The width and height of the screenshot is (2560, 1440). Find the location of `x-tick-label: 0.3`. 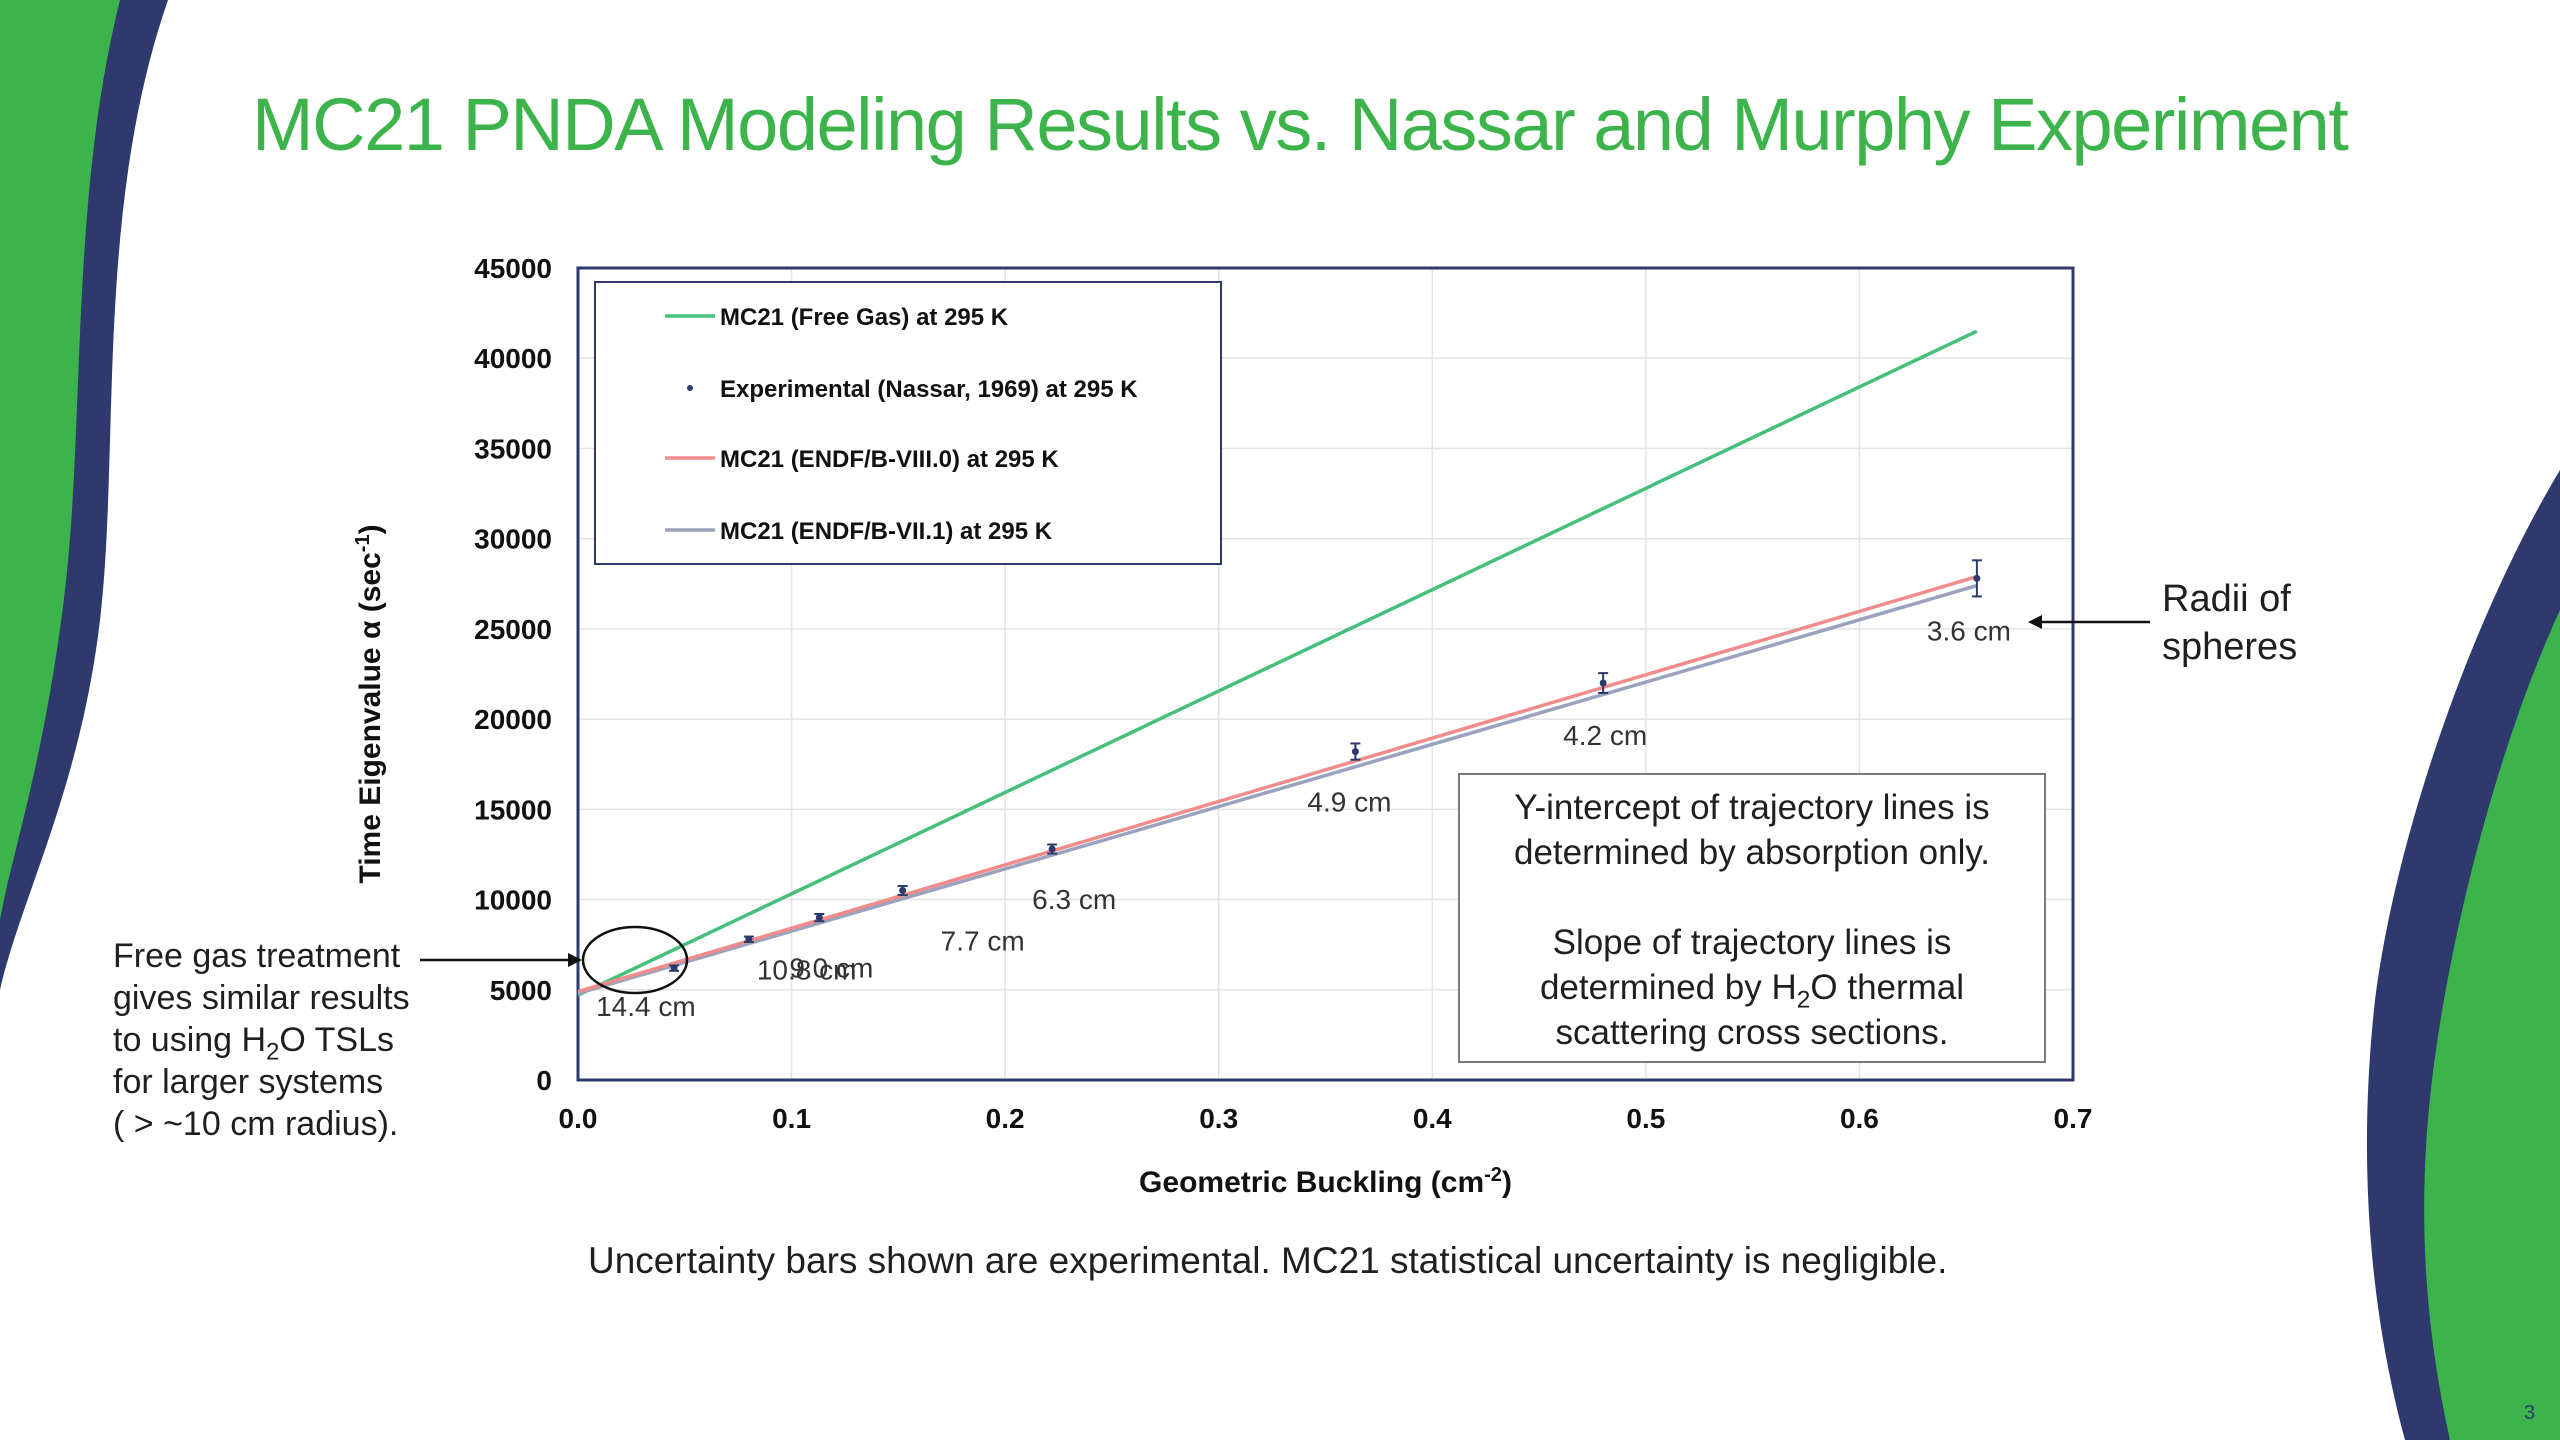

x-tick-label: 0.3 is located at coordinates (1218, 1118).